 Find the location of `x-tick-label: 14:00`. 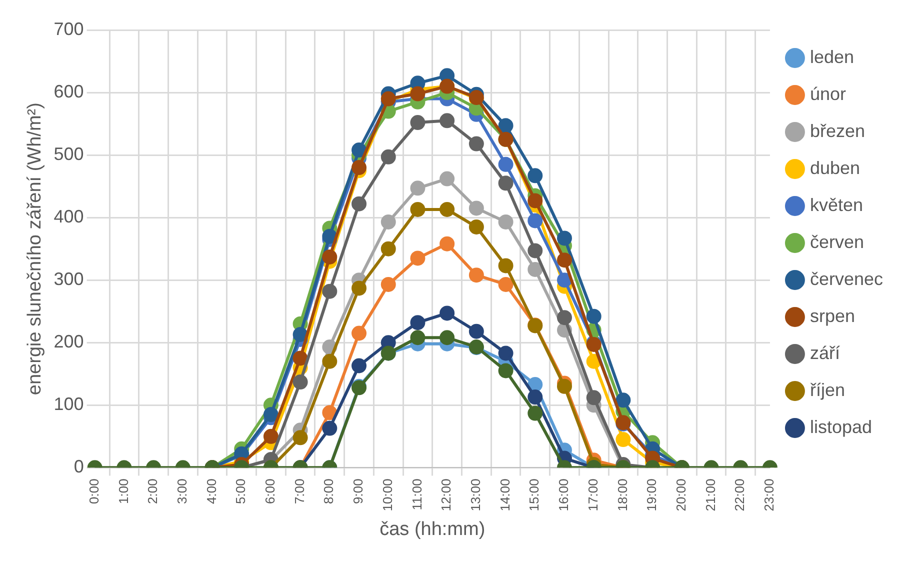

x-tick-label: 14:00 is located at coordinates (504, 495).